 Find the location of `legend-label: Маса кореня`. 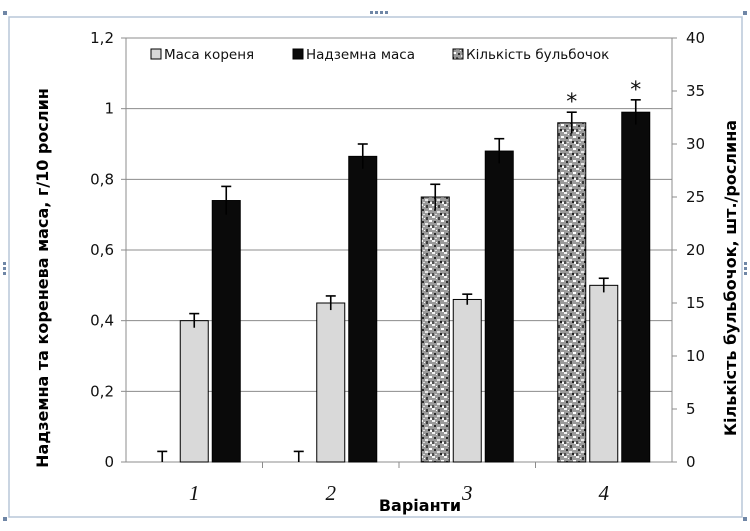

legend-label: Маса кореня is located at coordinates (209, 55).